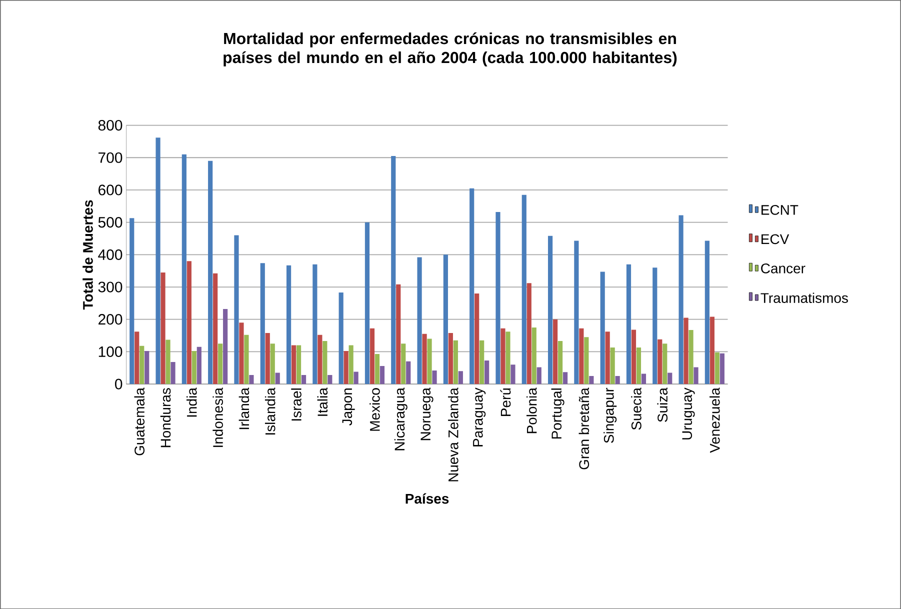 The image size is (901, 609). I want to click on y-tick-label: 0, so click(118, 384).